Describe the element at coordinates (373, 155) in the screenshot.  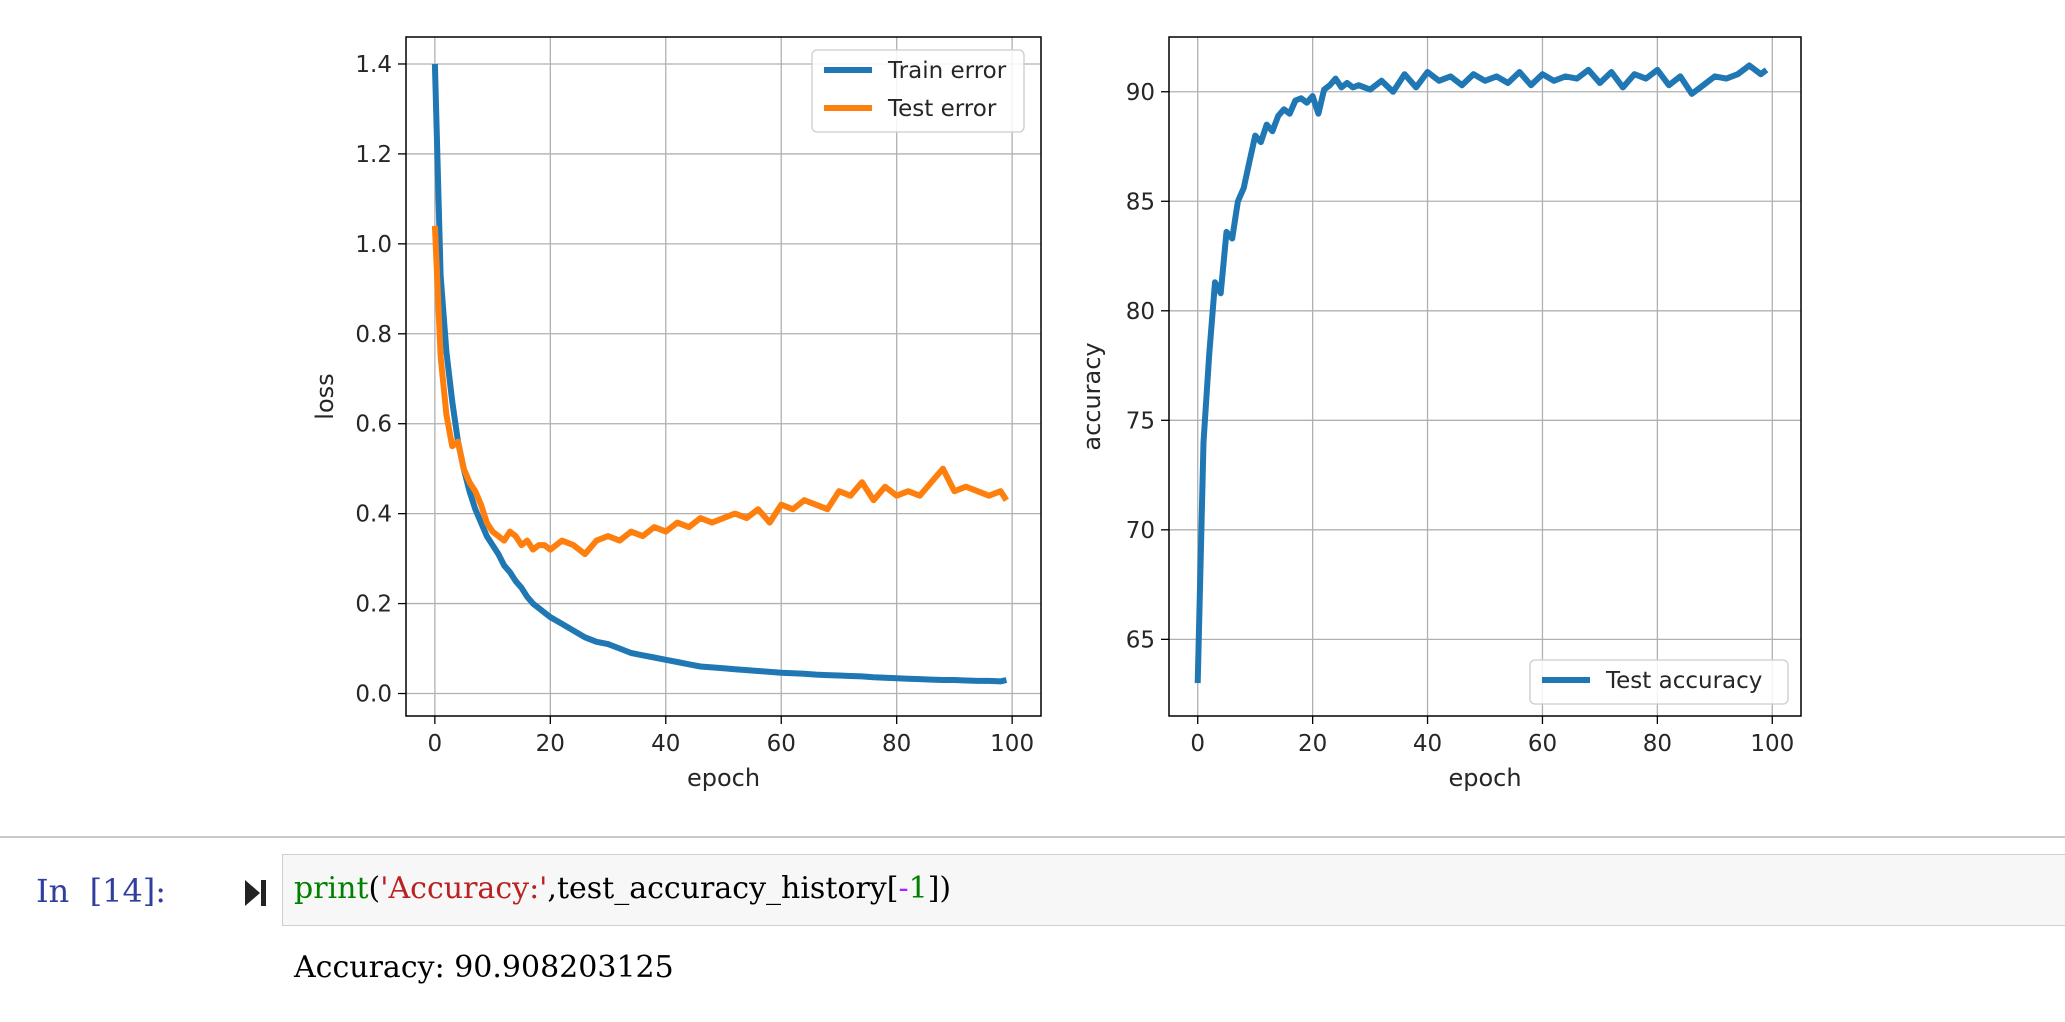
I see `y-tick-label: 1.2` at that location.